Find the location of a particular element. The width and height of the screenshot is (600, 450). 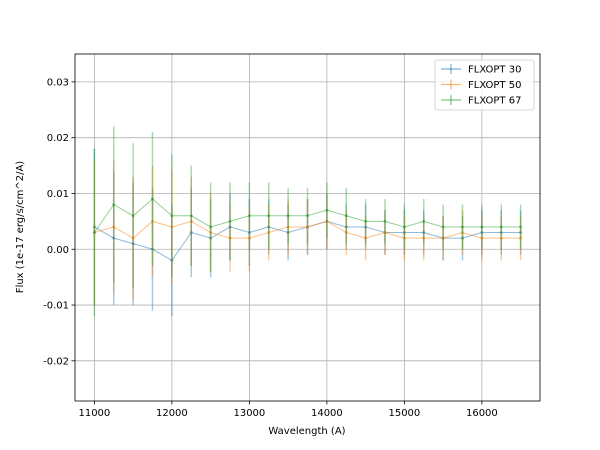

x-tick-label: 15000 is located at coordinates (404, 413).